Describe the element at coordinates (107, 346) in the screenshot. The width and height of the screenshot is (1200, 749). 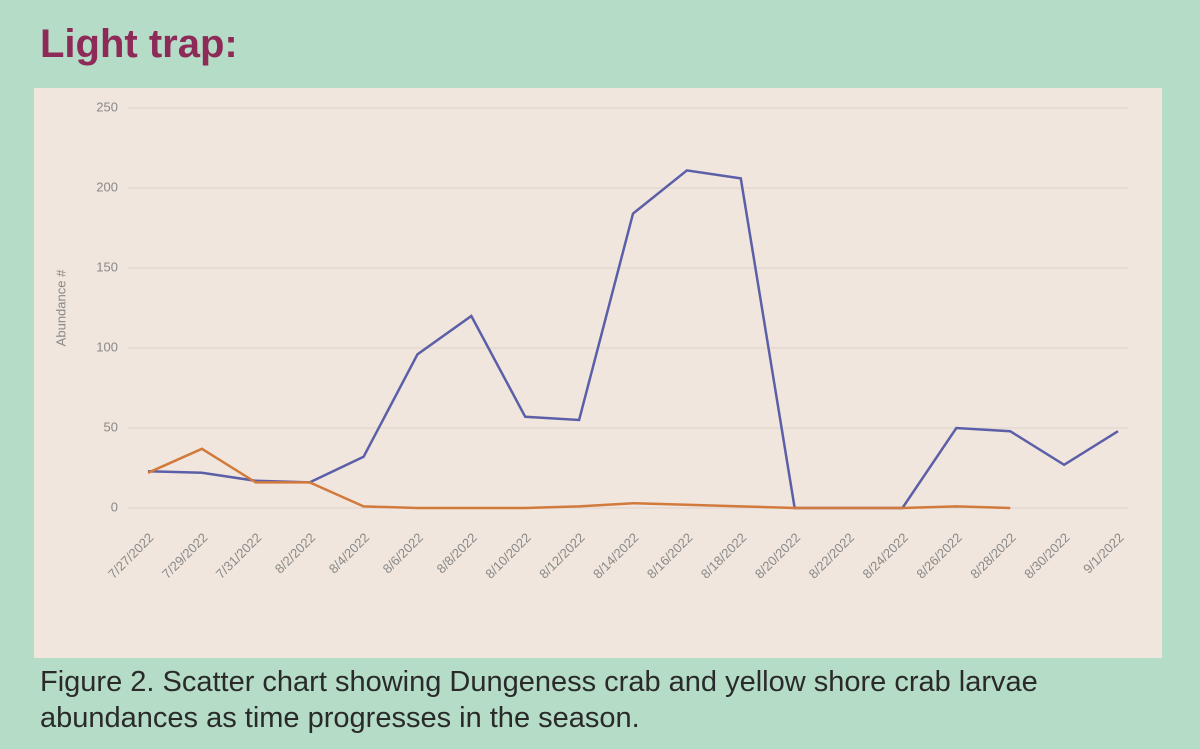
I see `y-tick-label: 100` at that location.